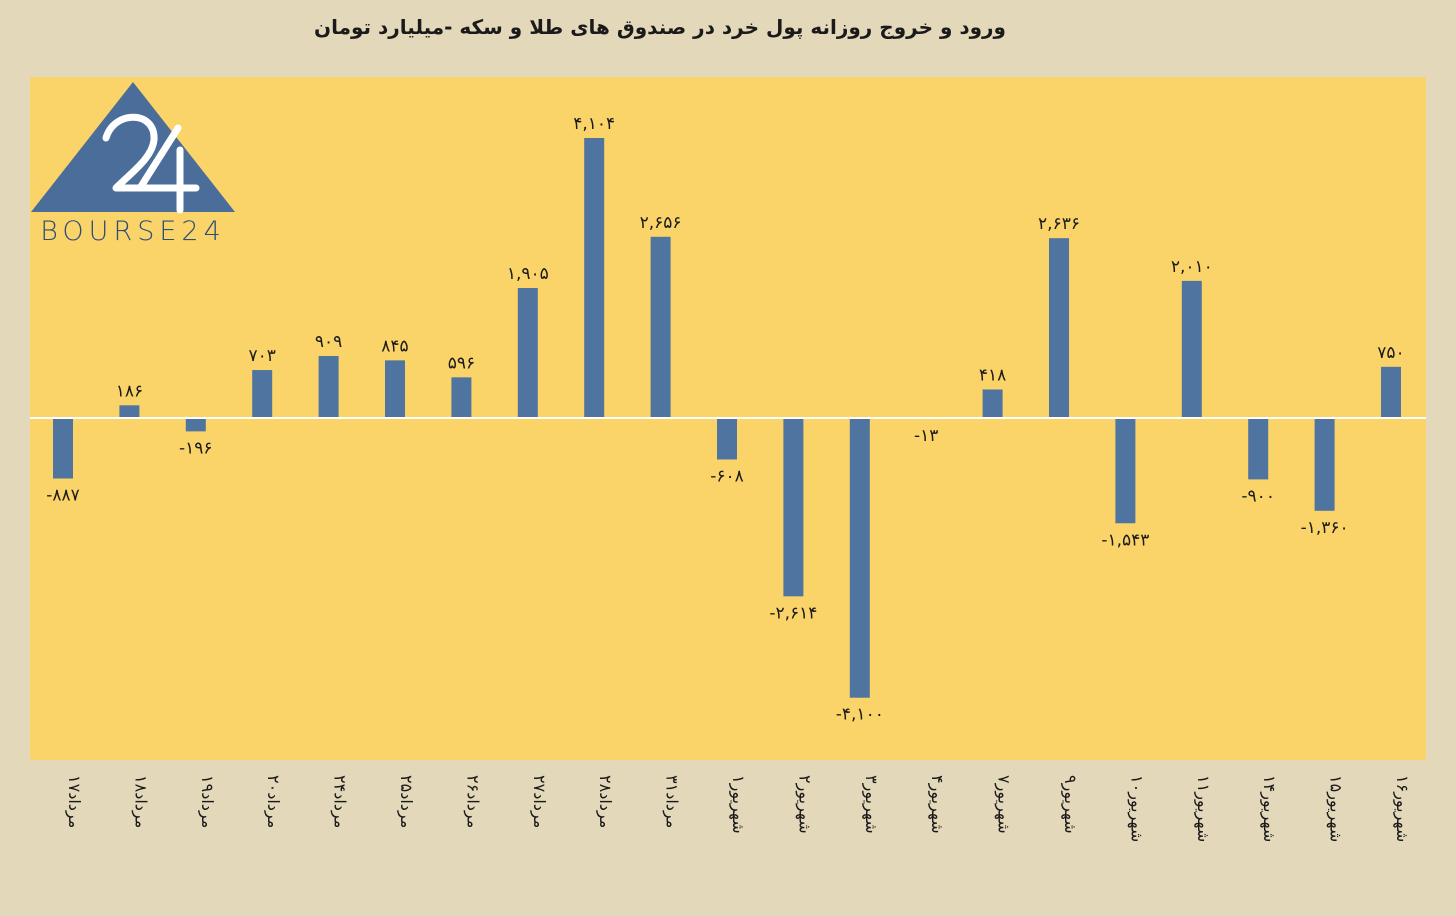 The height and width of the screenshot is (916, 1456). What do you see at coordinates (1390, 353) in the screenshot?
I see `data-label: ۷۵۰` at bounding box center [1390, 353].